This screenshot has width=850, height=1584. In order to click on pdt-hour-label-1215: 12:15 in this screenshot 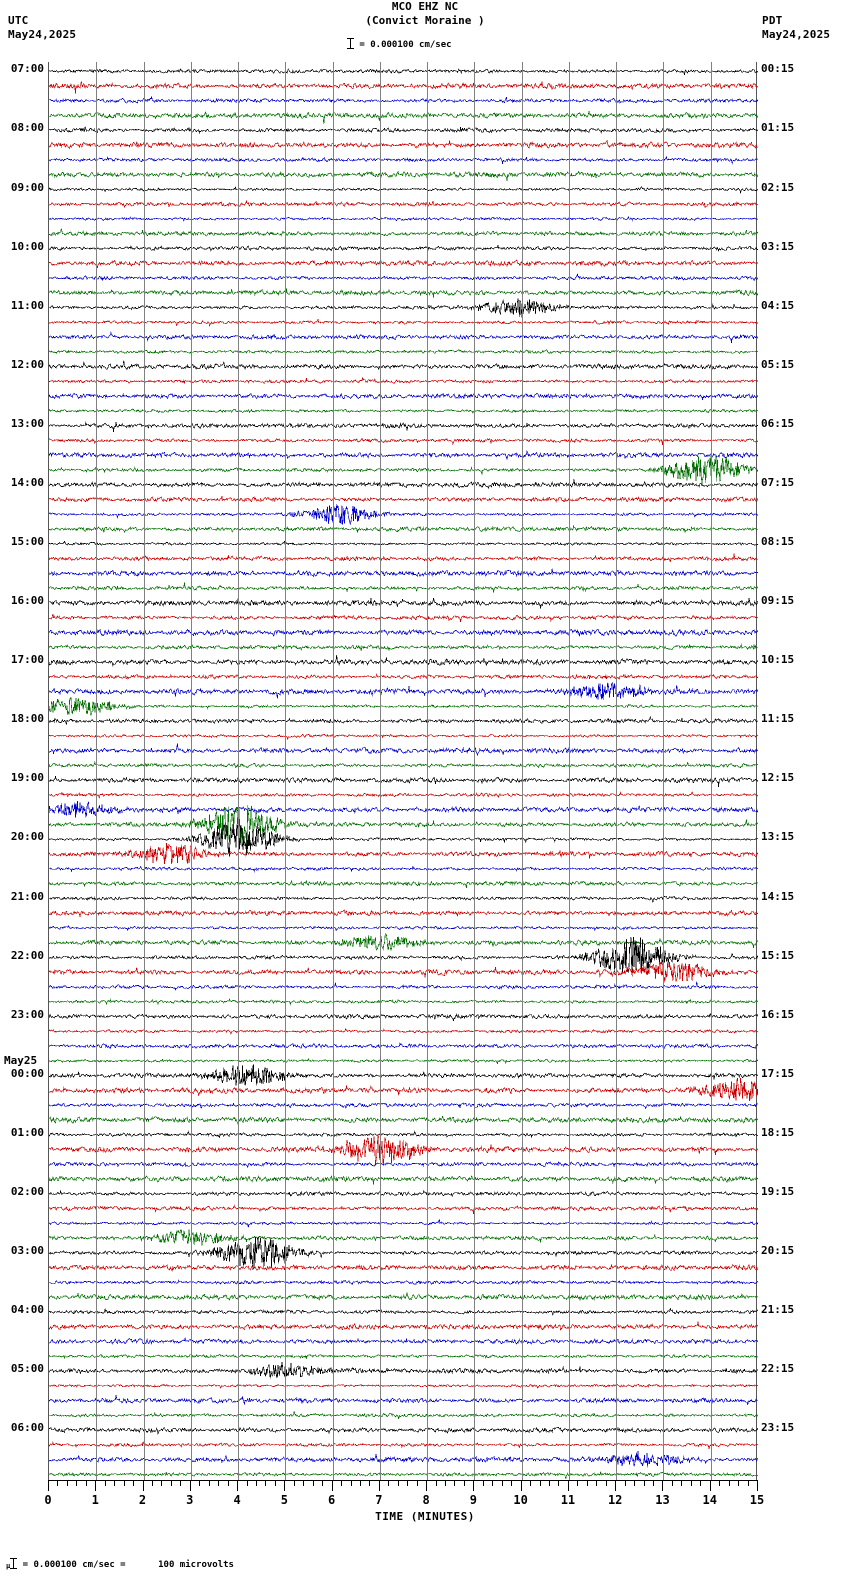, I will do `click(778, 778)`.